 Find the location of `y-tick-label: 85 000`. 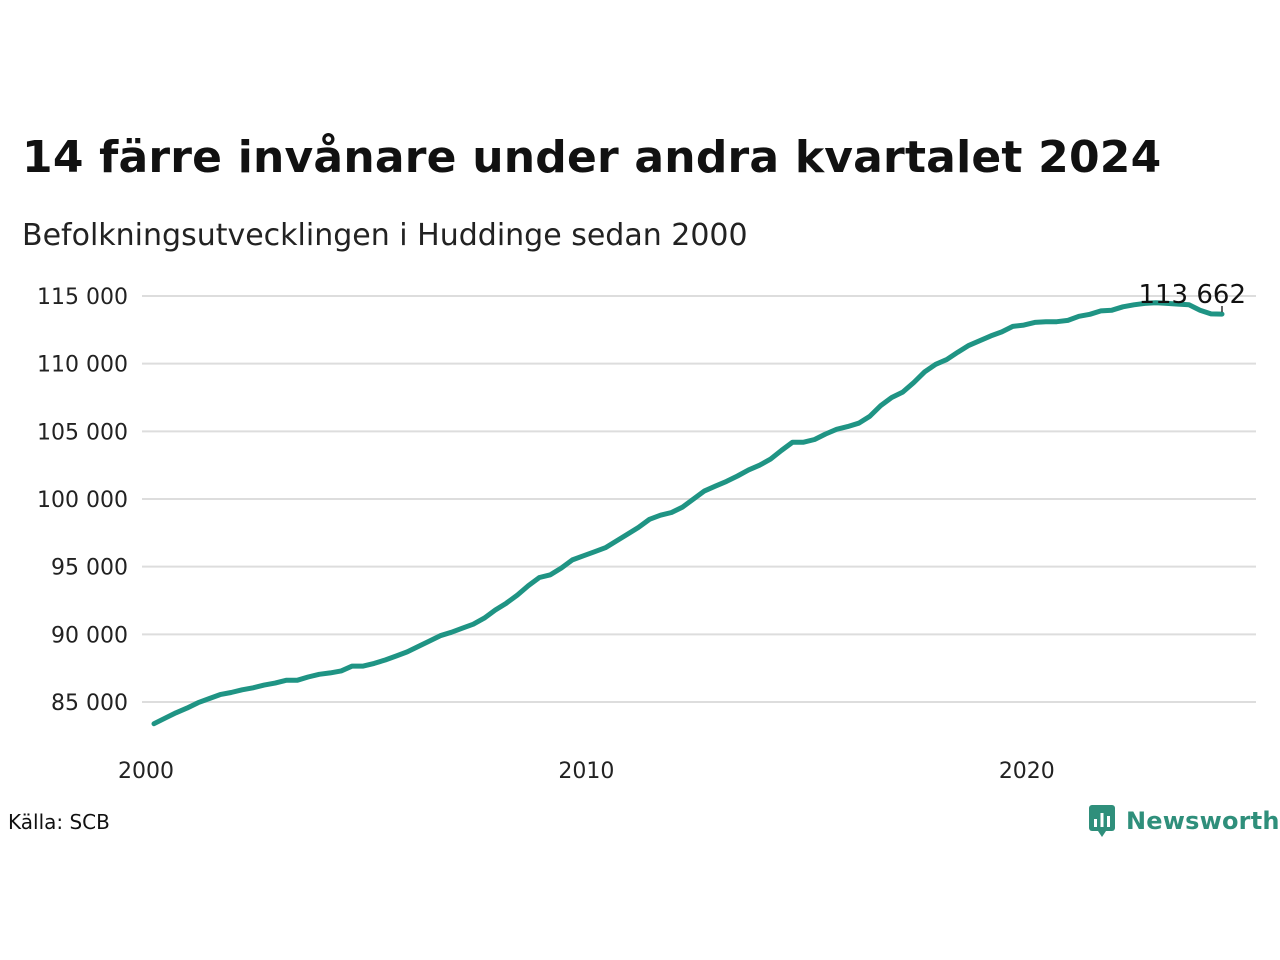

y-tick-label: 85 000 is located at coordinates (89, 703).